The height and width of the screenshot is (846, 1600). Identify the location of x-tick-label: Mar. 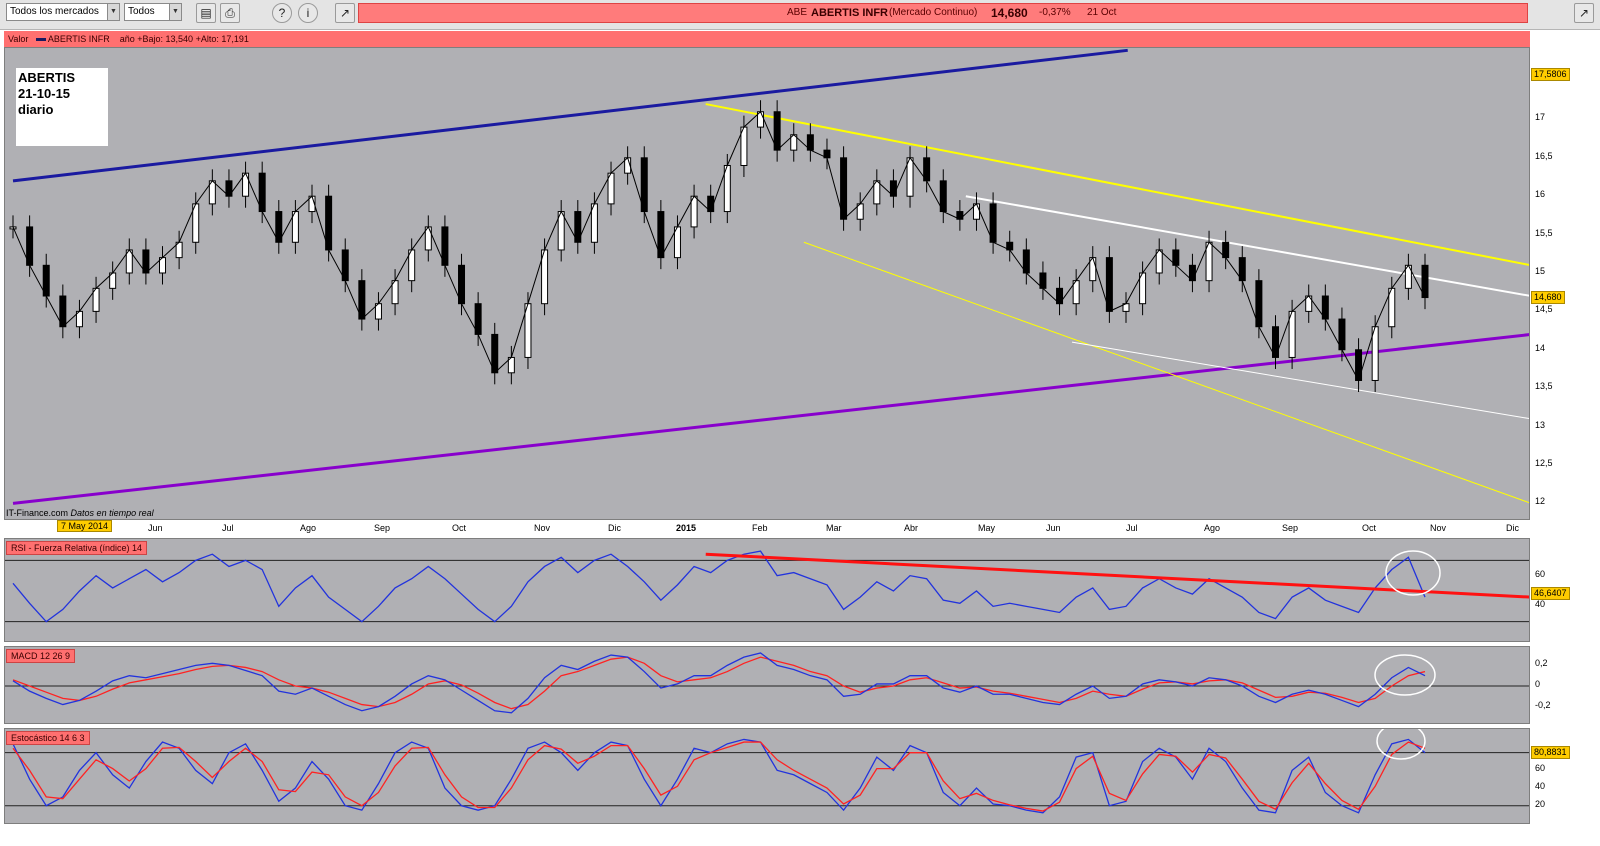
(834, 528).